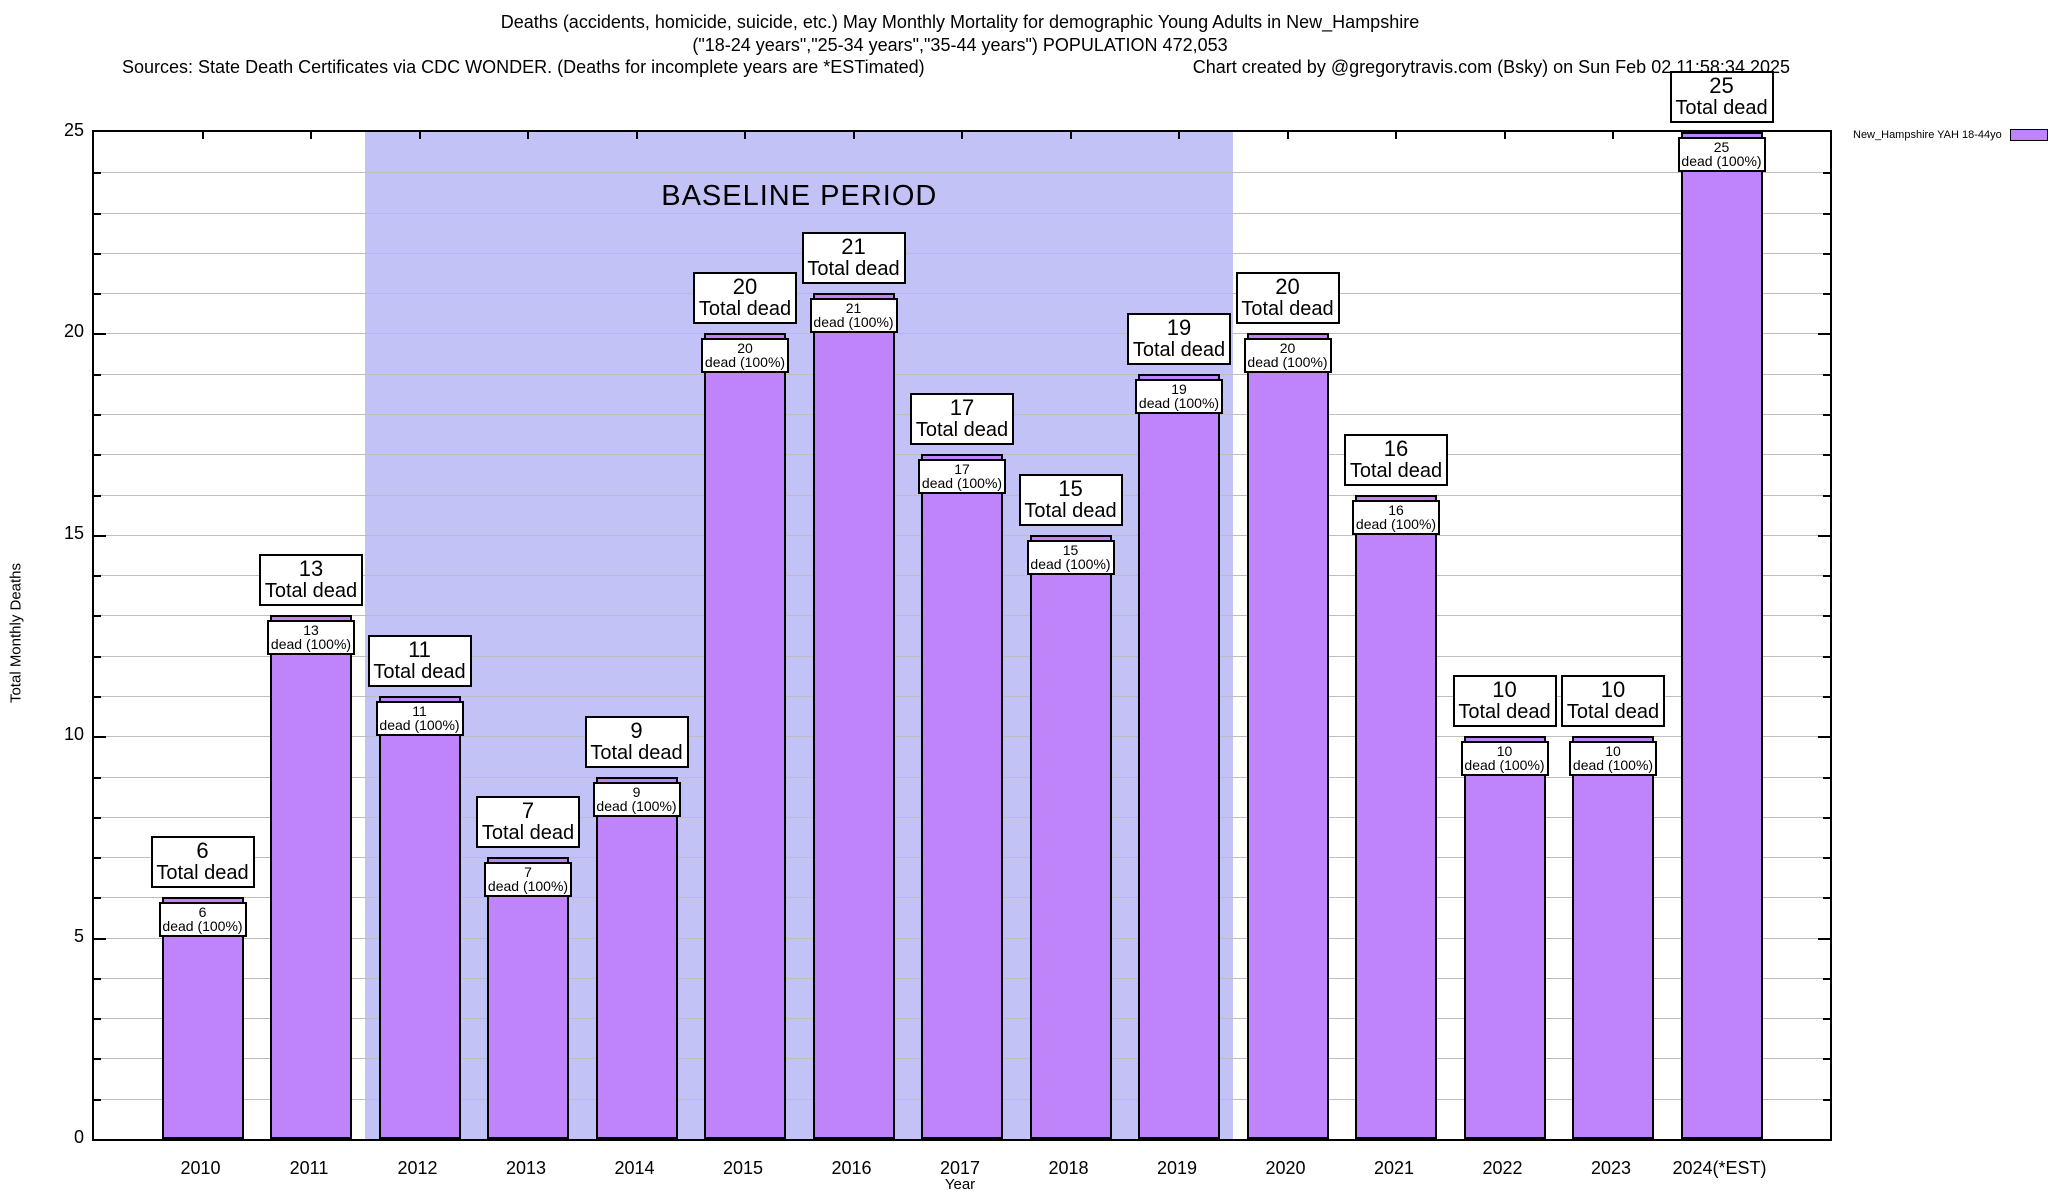  I want to click on total-dead-label-2022: 10 Total dead, so click(1504, 701).